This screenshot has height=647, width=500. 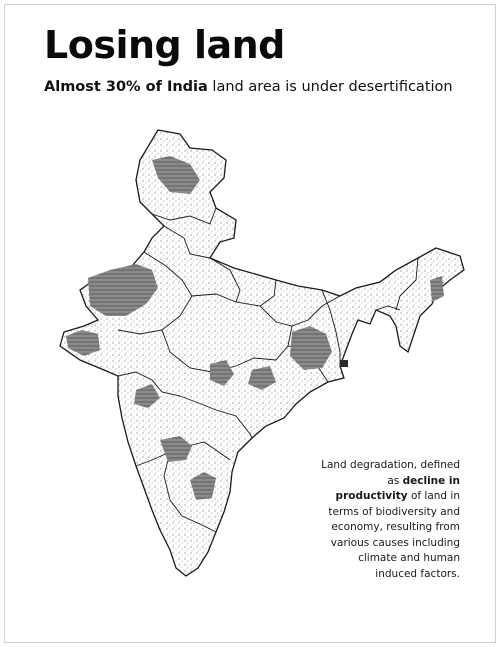 What do you see at coordinates (397, 488) in the screenshot?
I see `caption-highlight: decline in productivity` at bounding box center [397, 488].